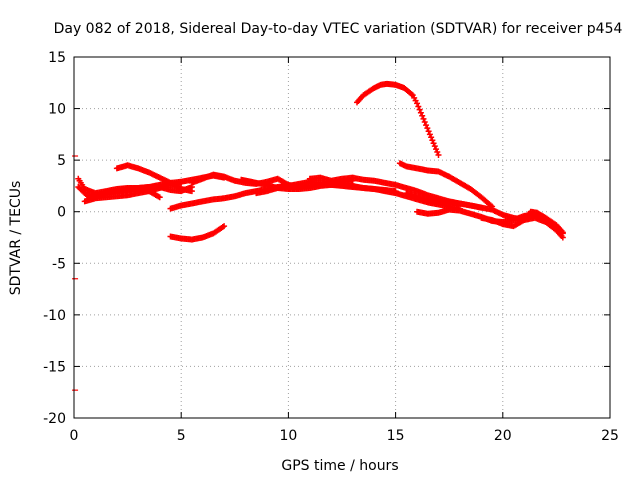 This screenshot has height=480, width=640. I want to click on x-tick-label: 25, so click(610, 436).